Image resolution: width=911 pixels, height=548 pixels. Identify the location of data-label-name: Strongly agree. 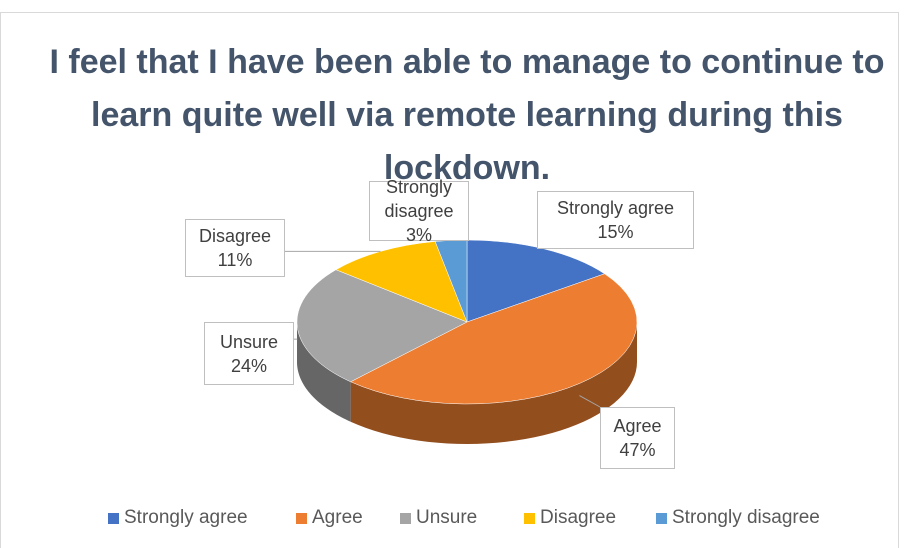
(615, 208).